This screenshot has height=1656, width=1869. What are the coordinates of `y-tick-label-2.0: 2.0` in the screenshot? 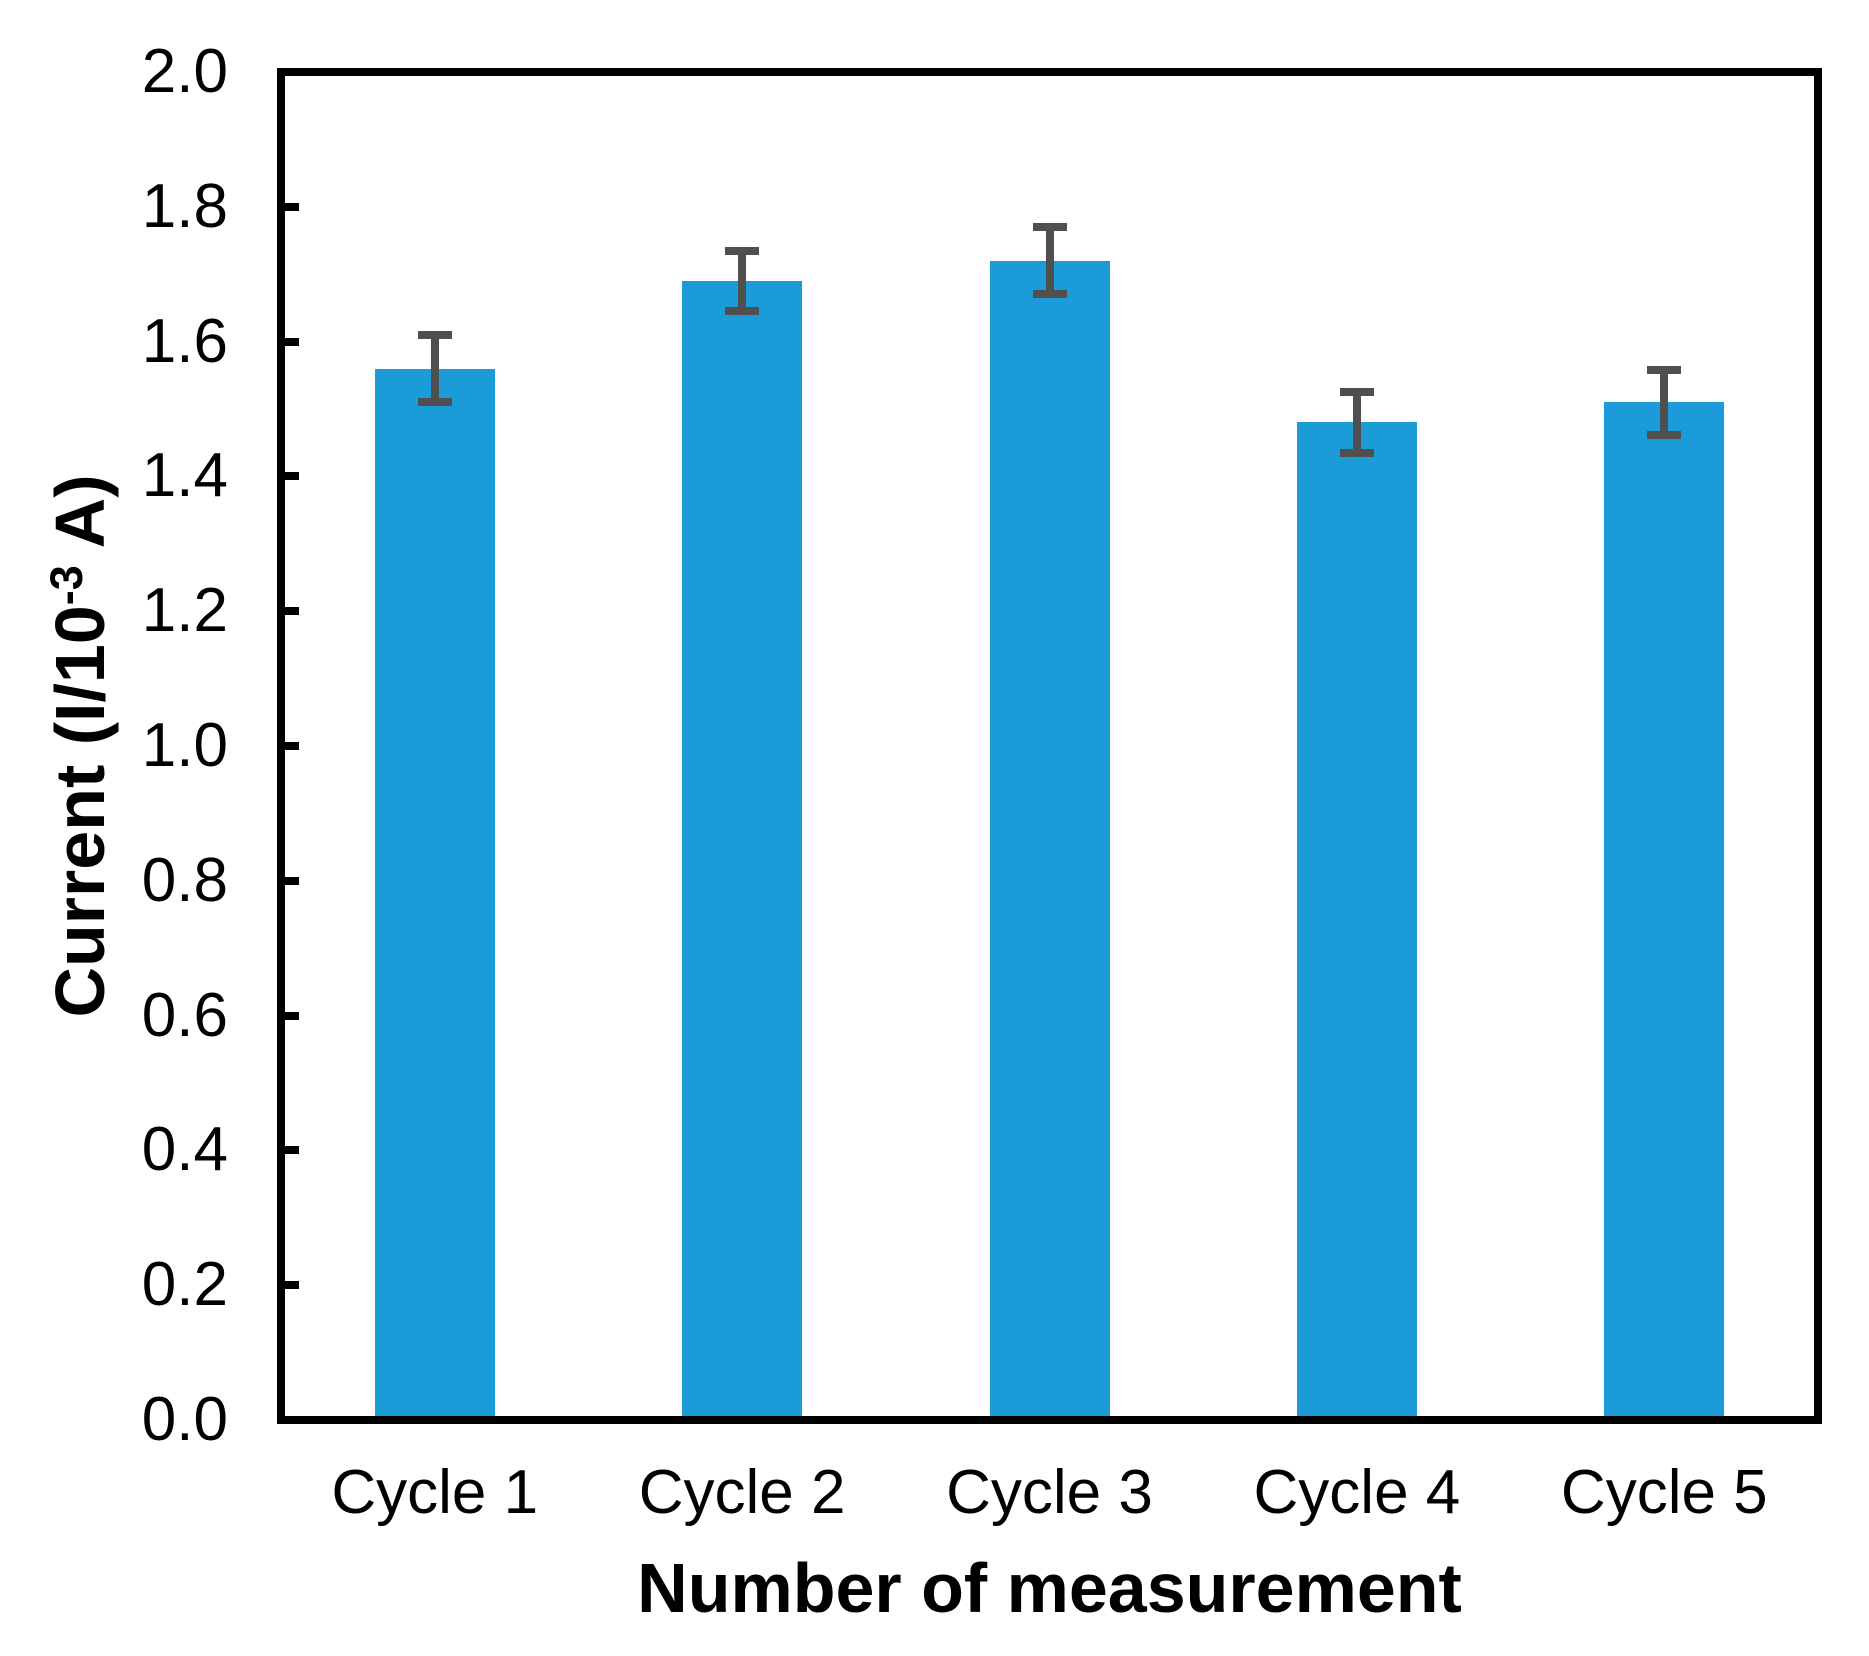 It's located at (184, 71).